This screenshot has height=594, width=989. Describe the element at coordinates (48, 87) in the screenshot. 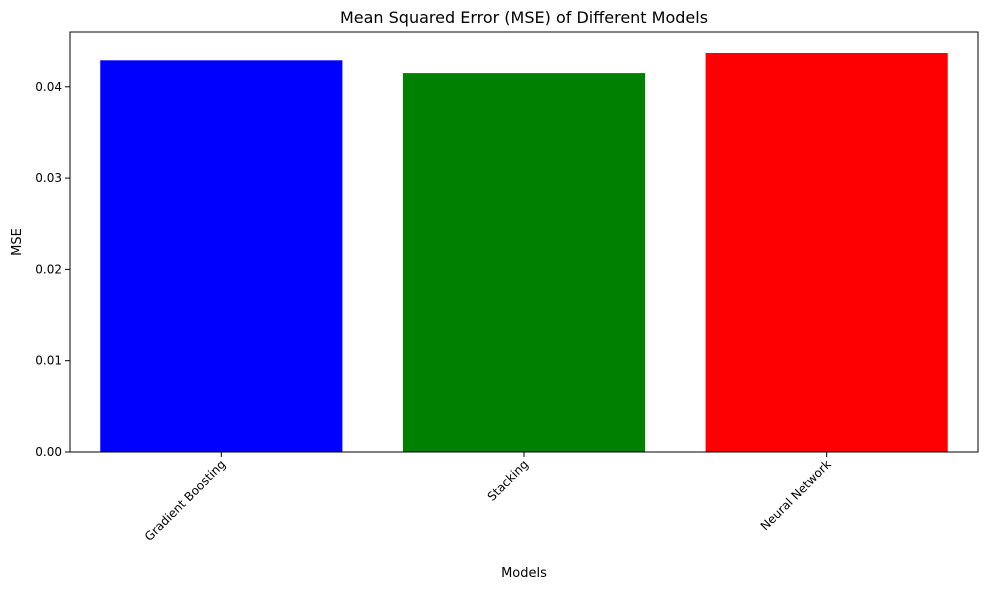

I see `y-tick-label: 0.04` at that location.